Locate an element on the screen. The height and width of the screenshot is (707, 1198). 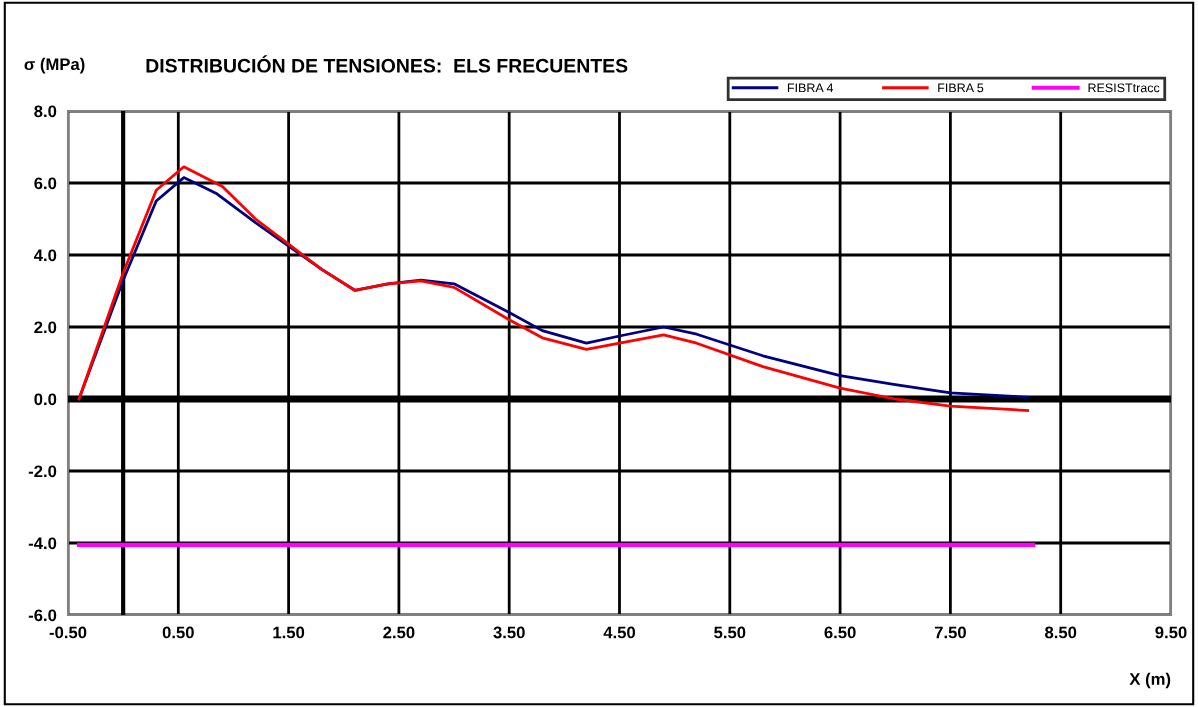
x-tick-label: 2.50 is located at coordinates (399, 632).